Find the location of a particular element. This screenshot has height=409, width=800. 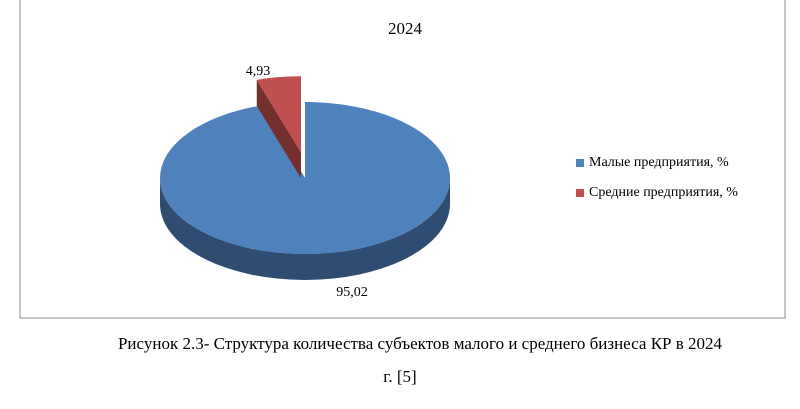

caption-line: г. [5] is located at coordinates (399, 376).